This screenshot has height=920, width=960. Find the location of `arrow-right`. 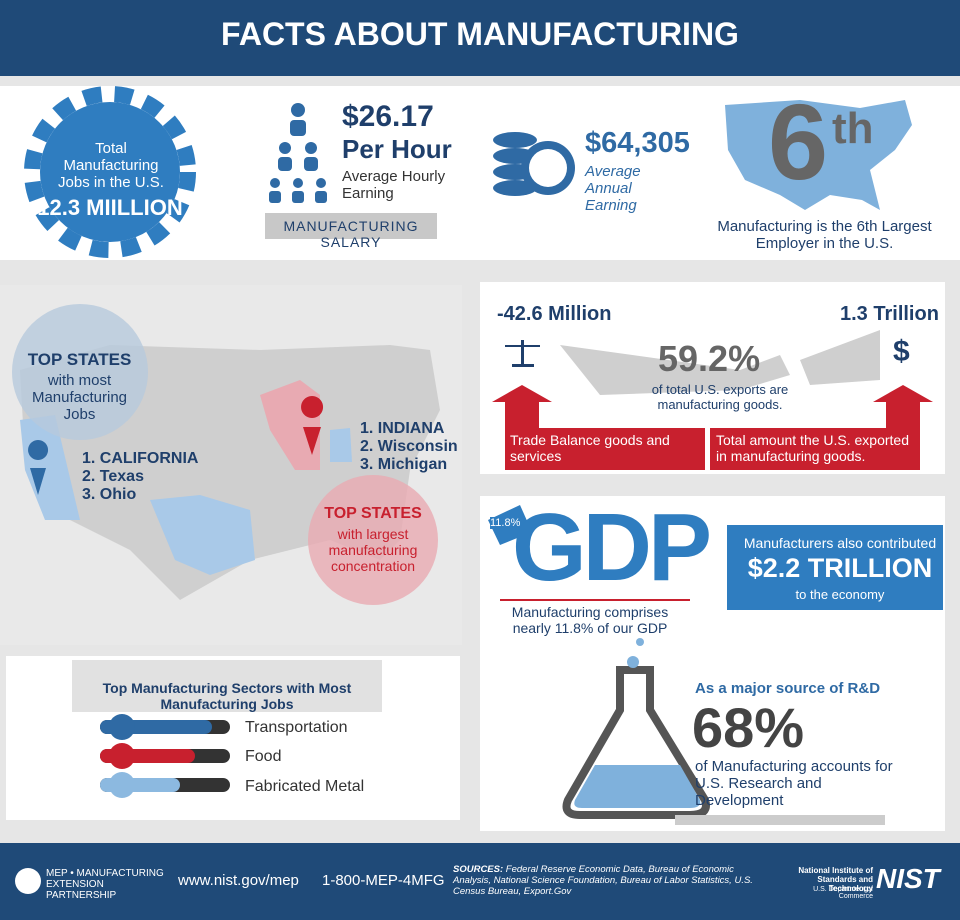

arrow-right is located at coordinates (903, 407).